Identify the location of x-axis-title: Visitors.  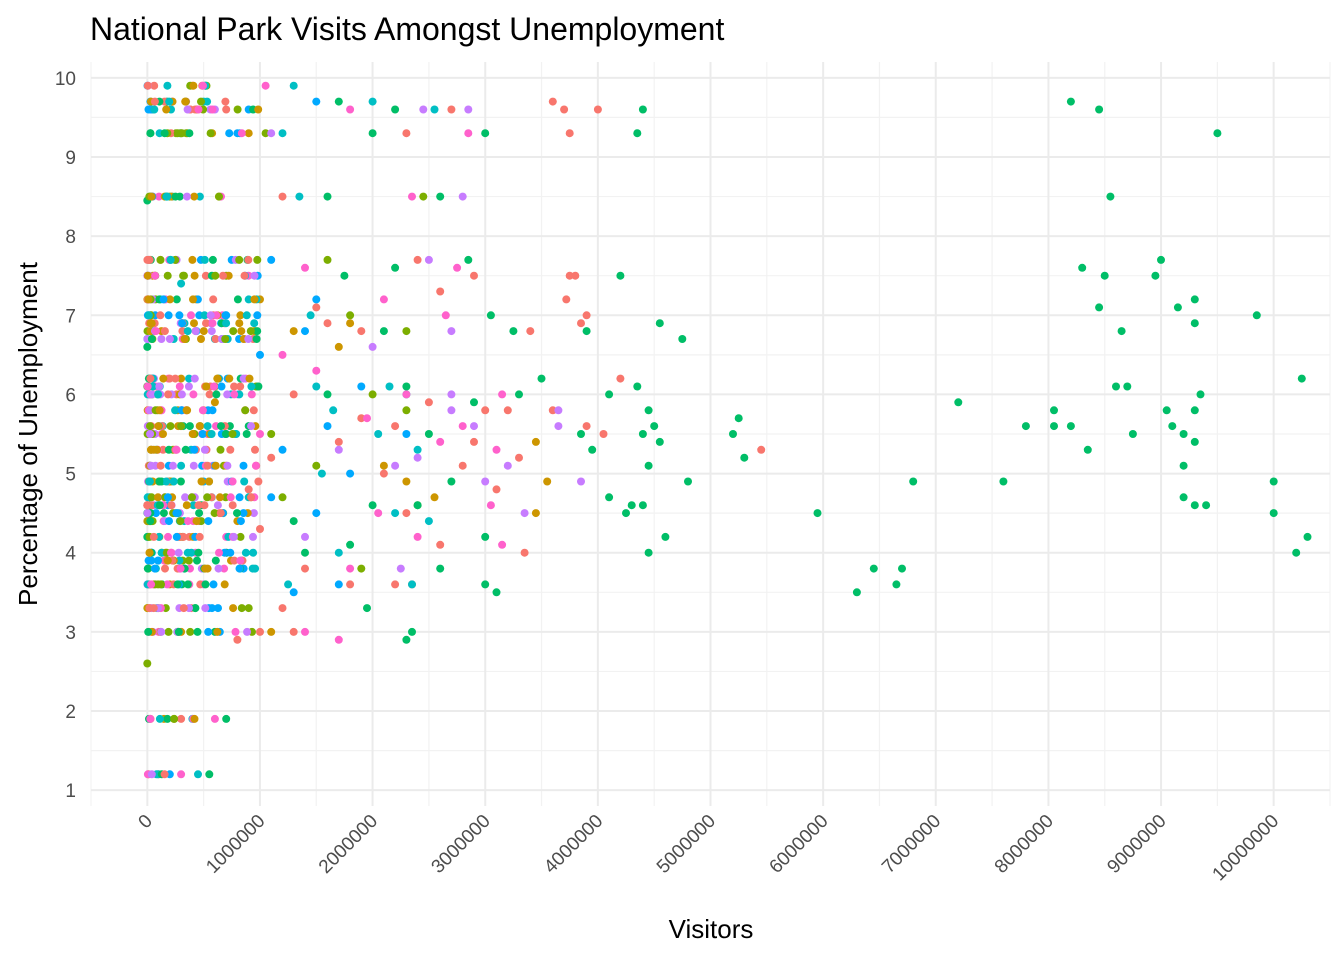
(711, 929).